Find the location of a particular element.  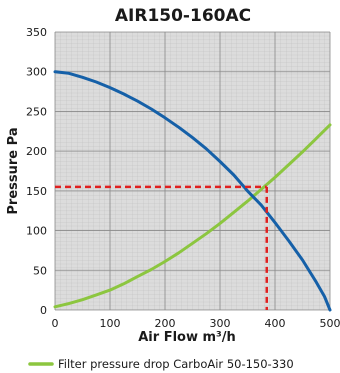

x-tick-label: 300 is located at coordinates (220, 323).